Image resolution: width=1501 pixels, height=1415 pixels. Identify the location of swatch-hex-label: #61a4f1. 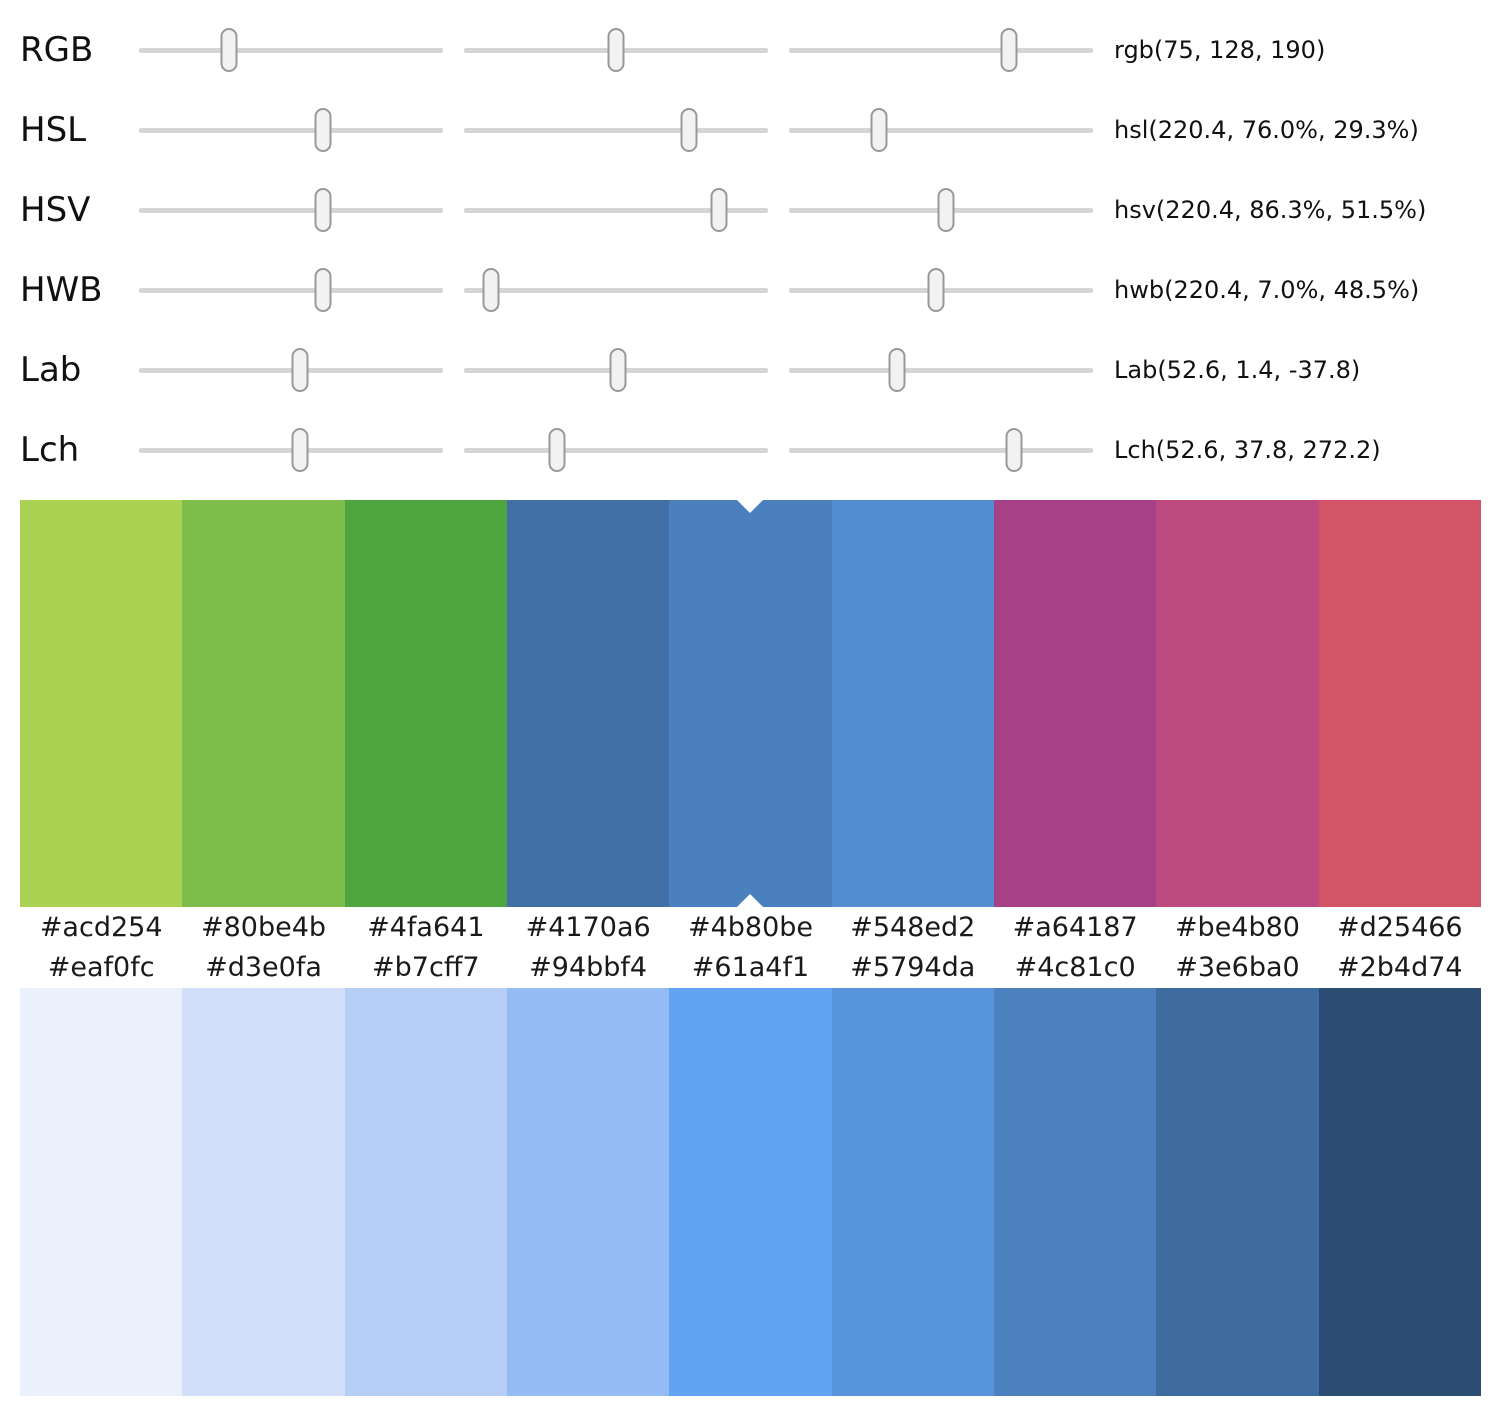
(750, 967).